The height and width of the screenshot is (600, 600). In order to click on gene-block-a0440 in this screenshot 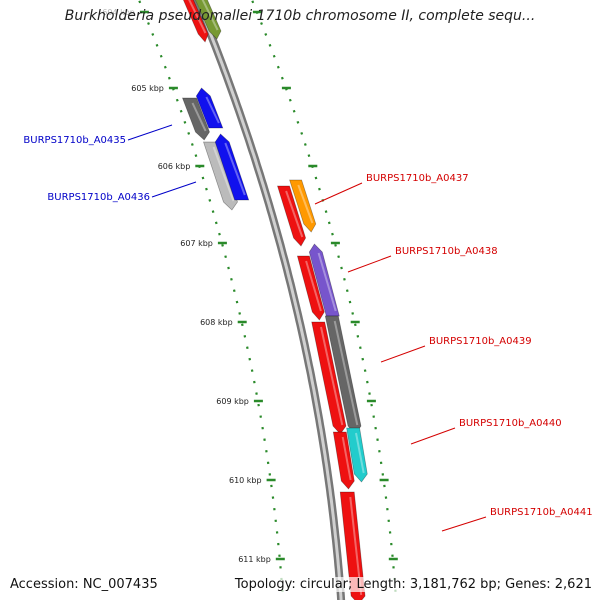, I will do `click(357, 455)`.